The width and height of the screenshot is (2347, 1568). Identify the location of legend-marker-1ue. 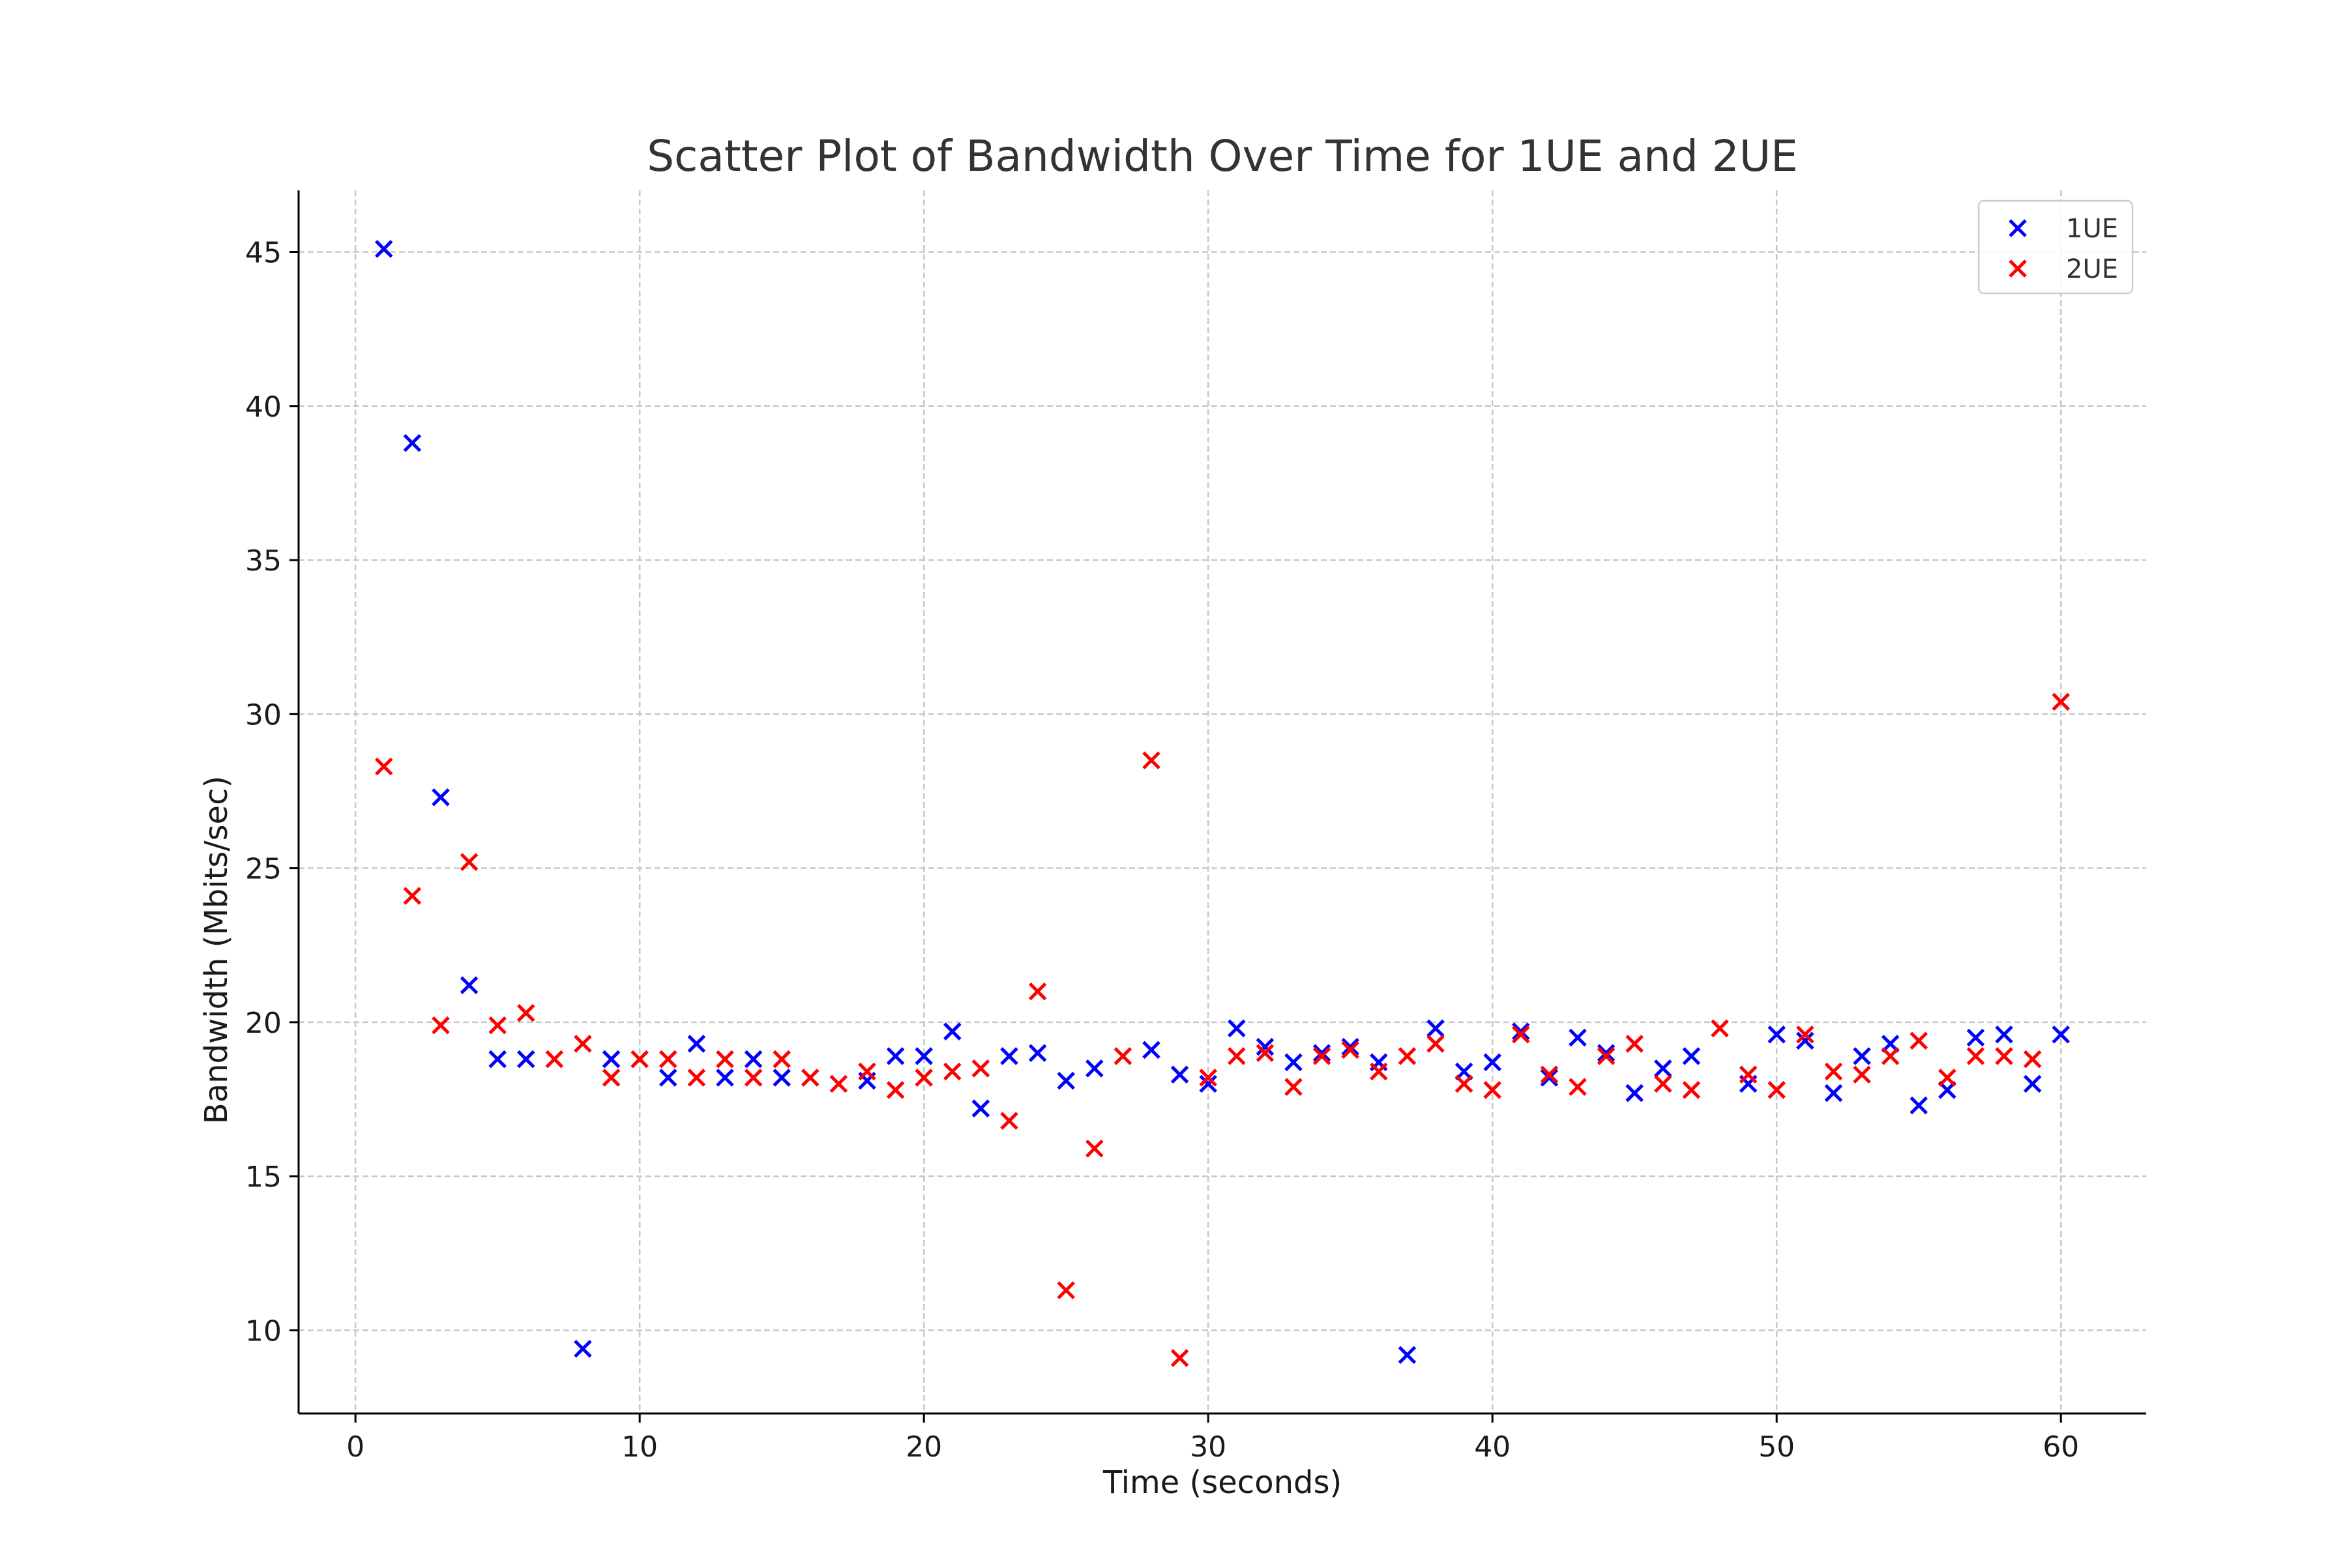
(2018, 228).